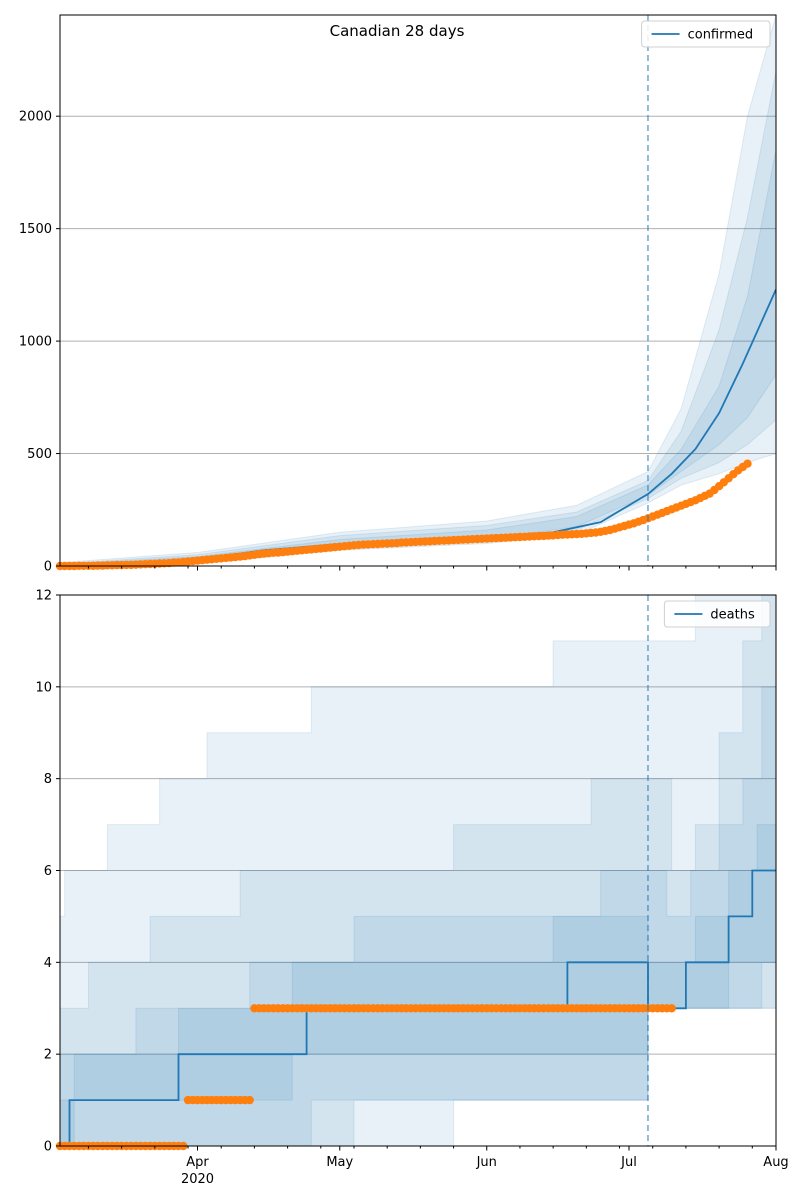  What do you see at coordinates (397, 31) in the screenshot?
I see `figure-title: Canadian 28 days` at bounding box center [397, 31].